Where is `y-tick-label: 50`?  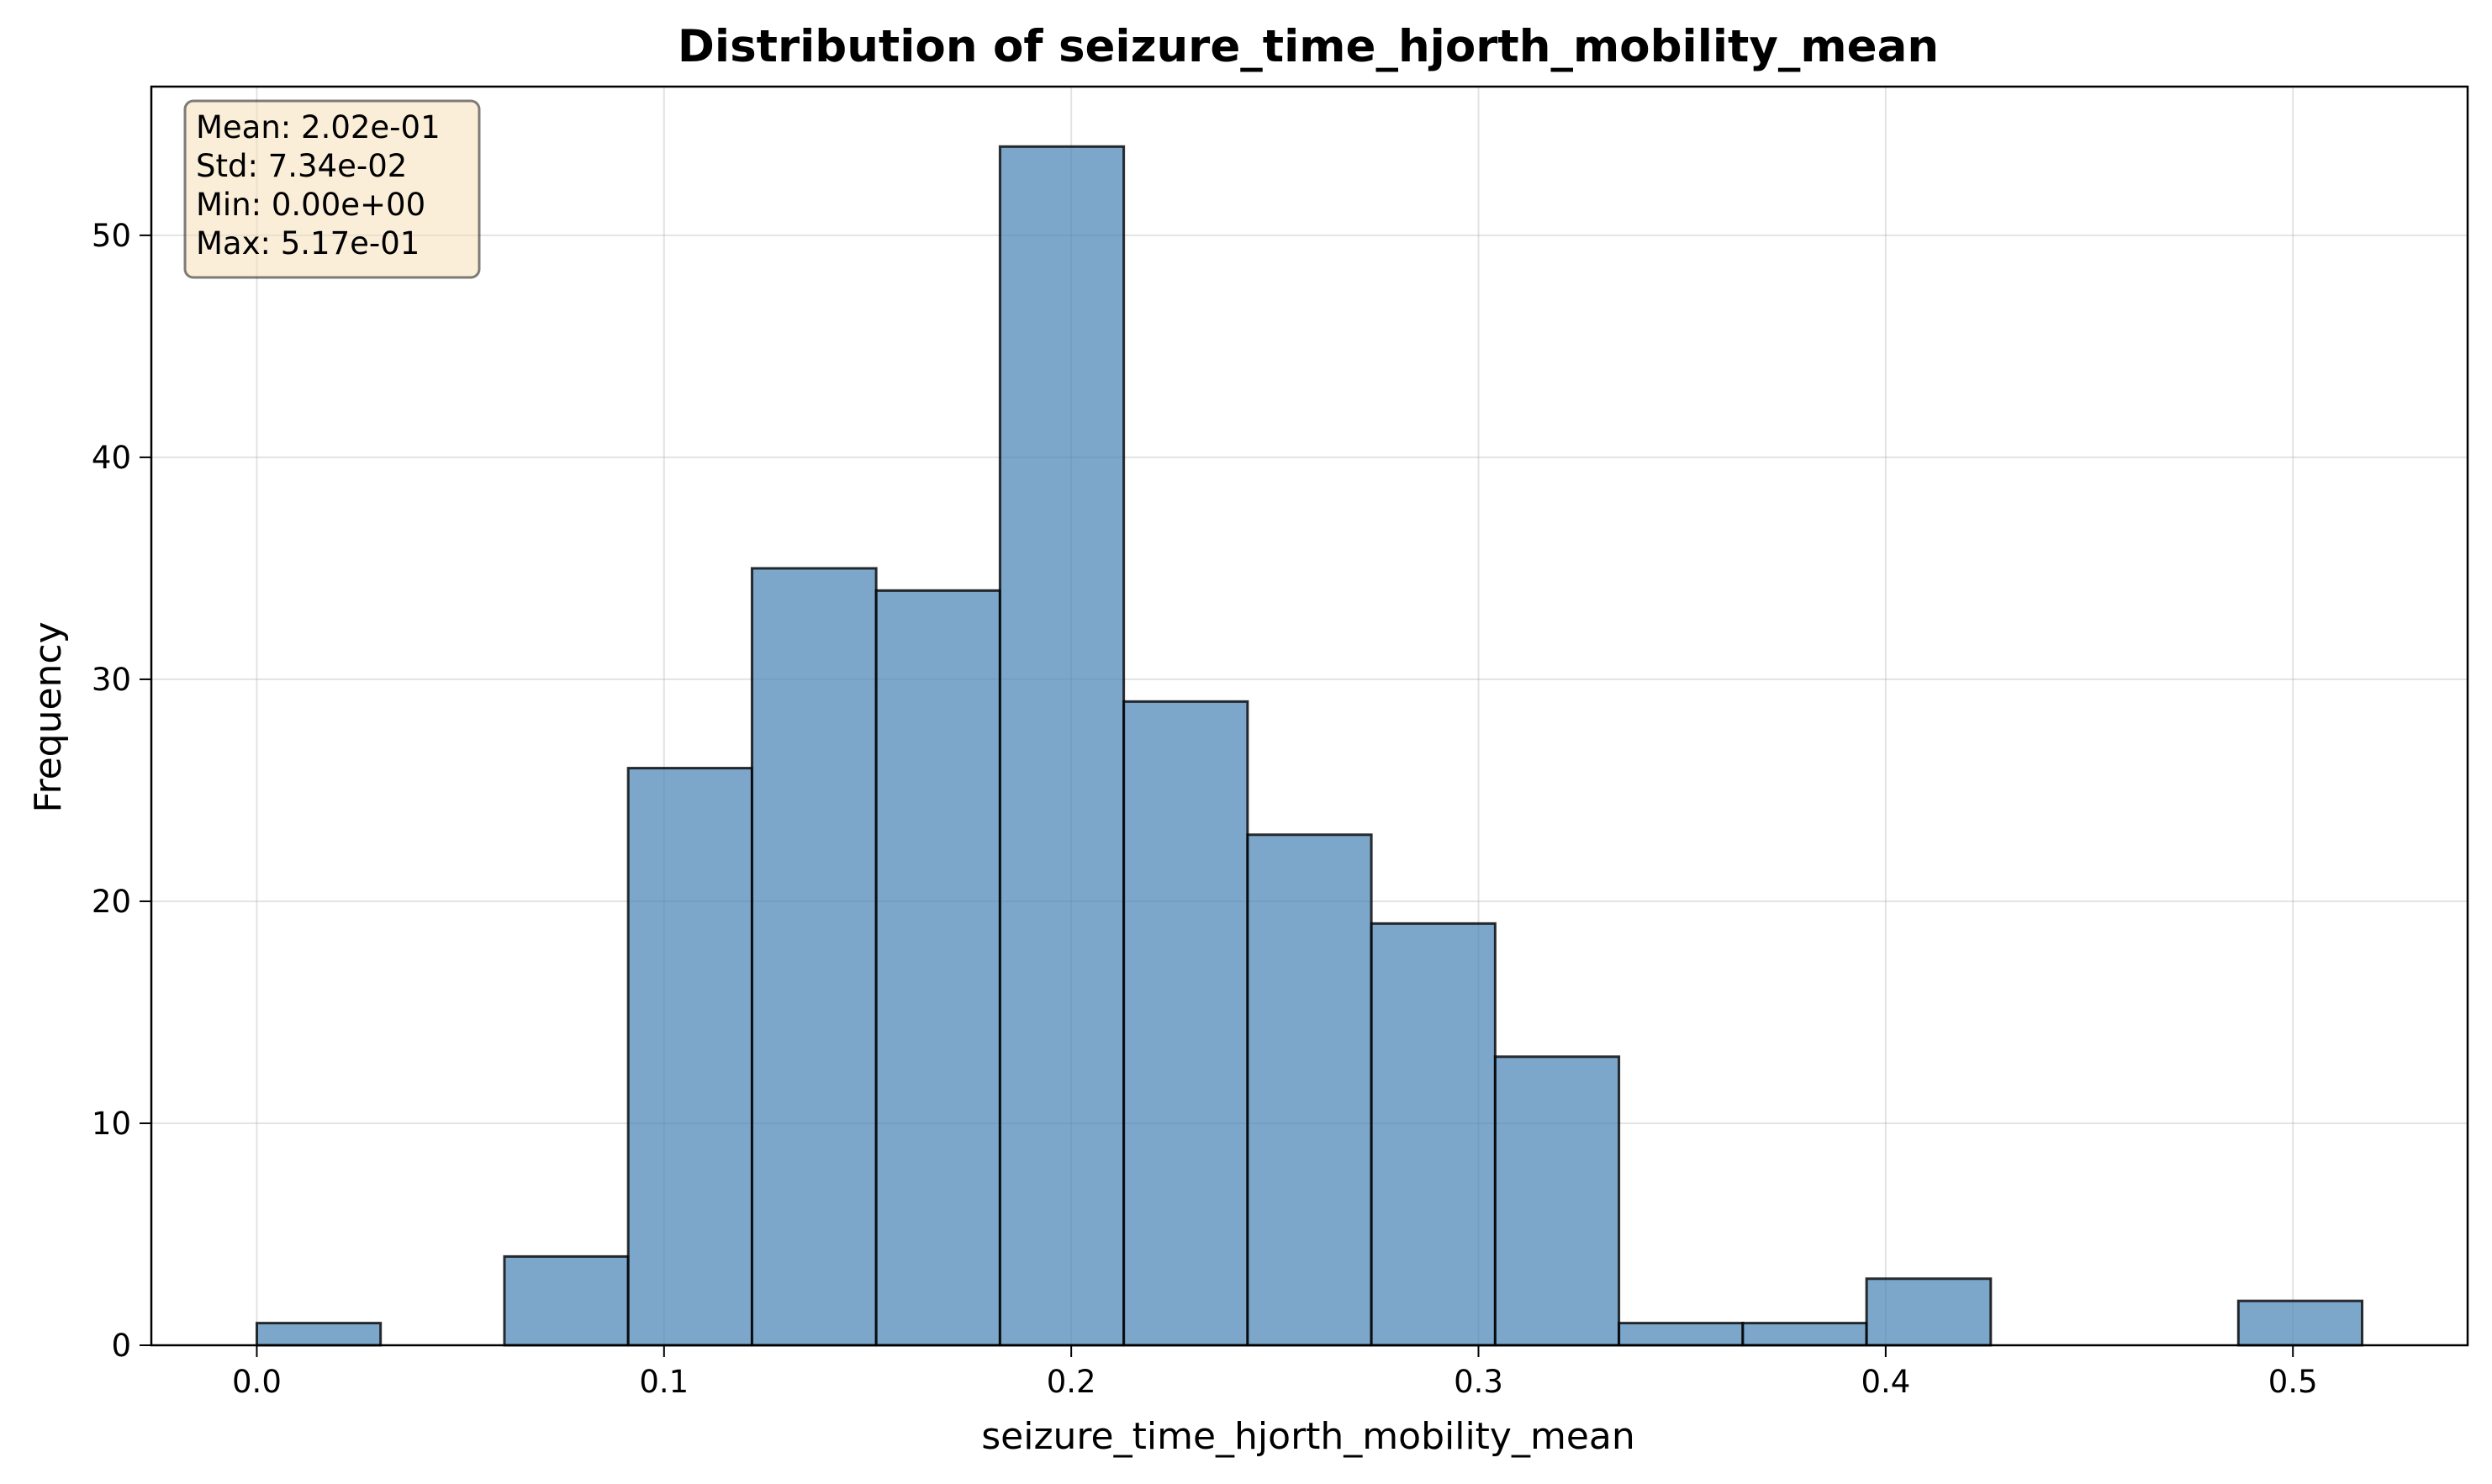
y-tick-label: 50 is located at coordinates (111, 236).